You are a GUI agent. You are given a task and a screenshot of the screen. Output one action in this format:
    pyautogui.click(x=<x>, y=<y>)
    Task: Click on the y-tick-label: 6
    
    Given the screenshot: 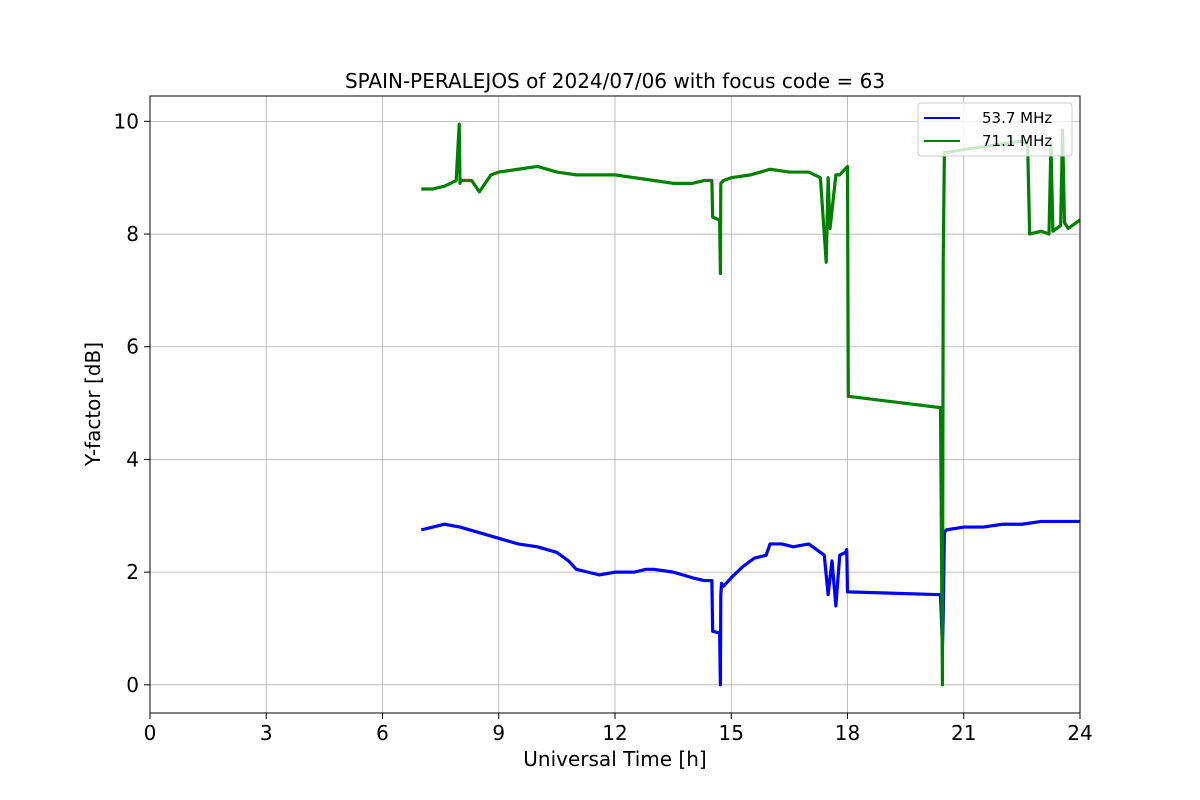 What is the action you would take?
    pyautogui.click(x=132, y=347)
    